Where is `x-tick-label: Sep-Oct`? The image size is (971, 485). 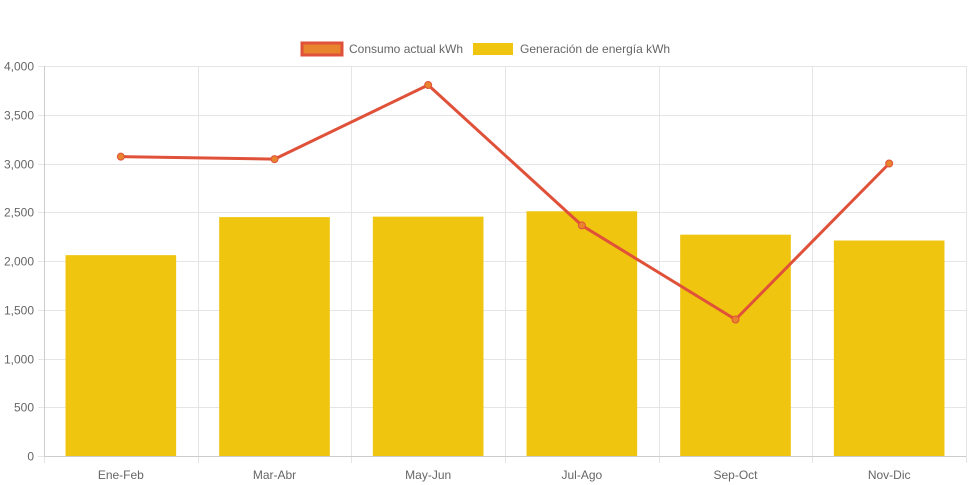 x-tick-label: Sep-Oct is located at coordinates (735, 475).